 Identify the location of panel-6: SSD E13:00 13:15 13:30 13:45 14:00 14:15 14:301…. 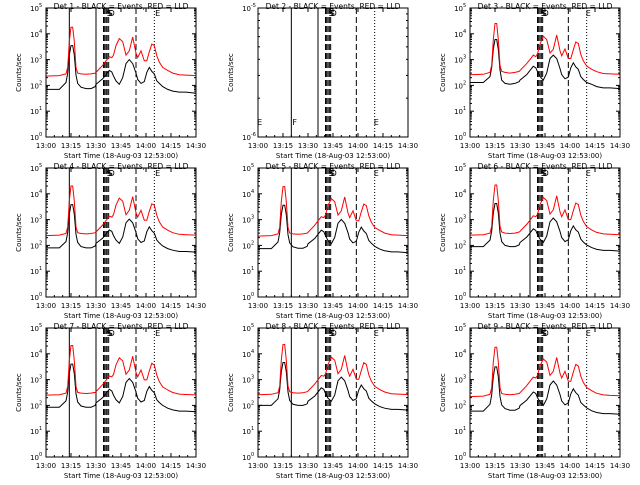
(534, 241).